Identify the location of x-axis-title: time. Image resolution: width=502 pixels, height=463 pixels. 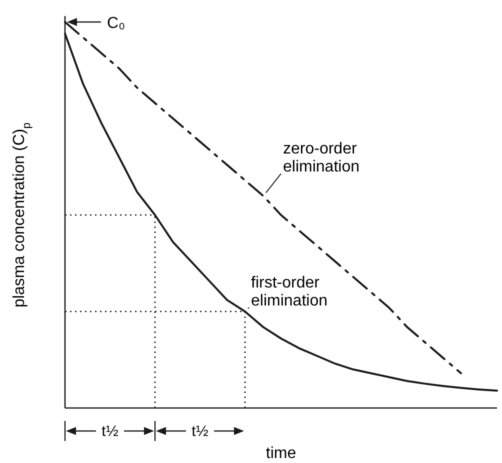
(281, 453).